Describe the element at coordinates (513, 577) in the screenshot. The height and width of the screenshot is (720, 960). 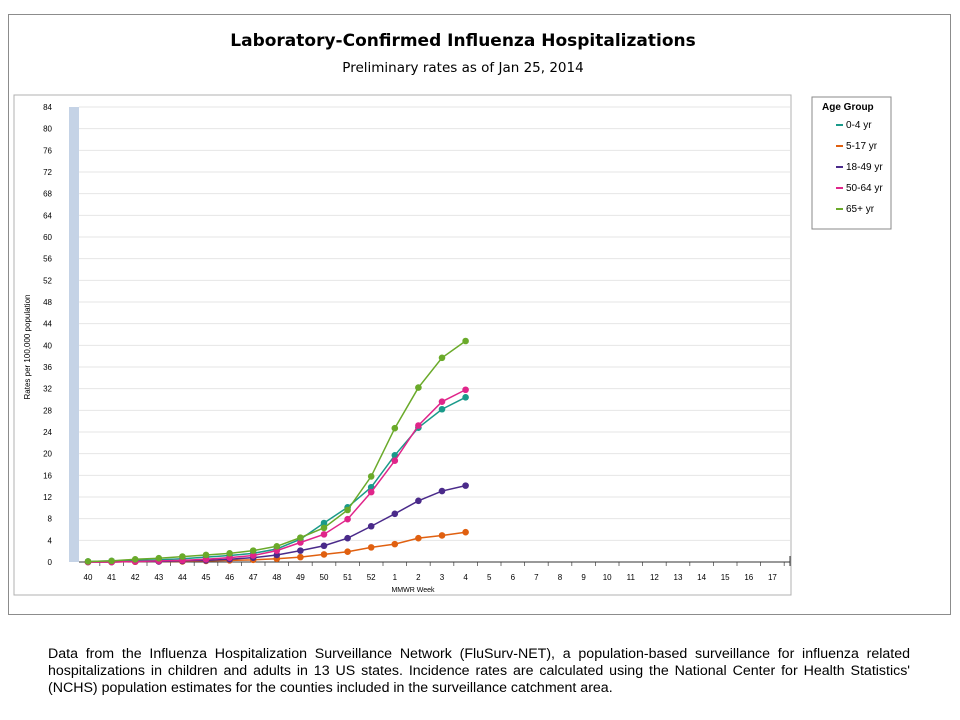
I see `x-tick-label: 6` at that location.